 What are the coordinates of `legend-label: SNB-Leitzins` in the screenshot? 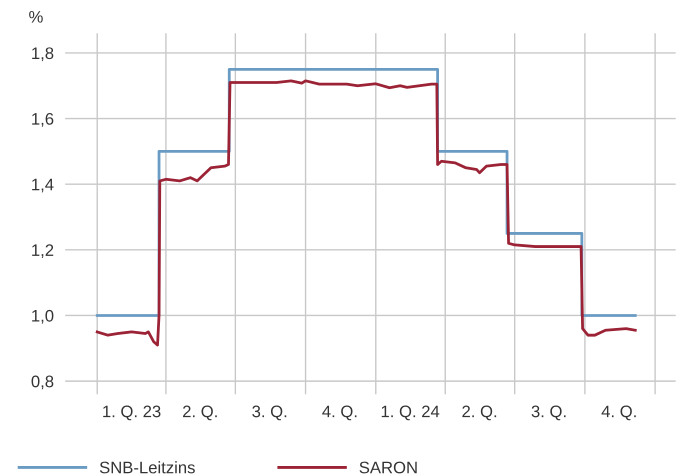 It's located at (147, 467).